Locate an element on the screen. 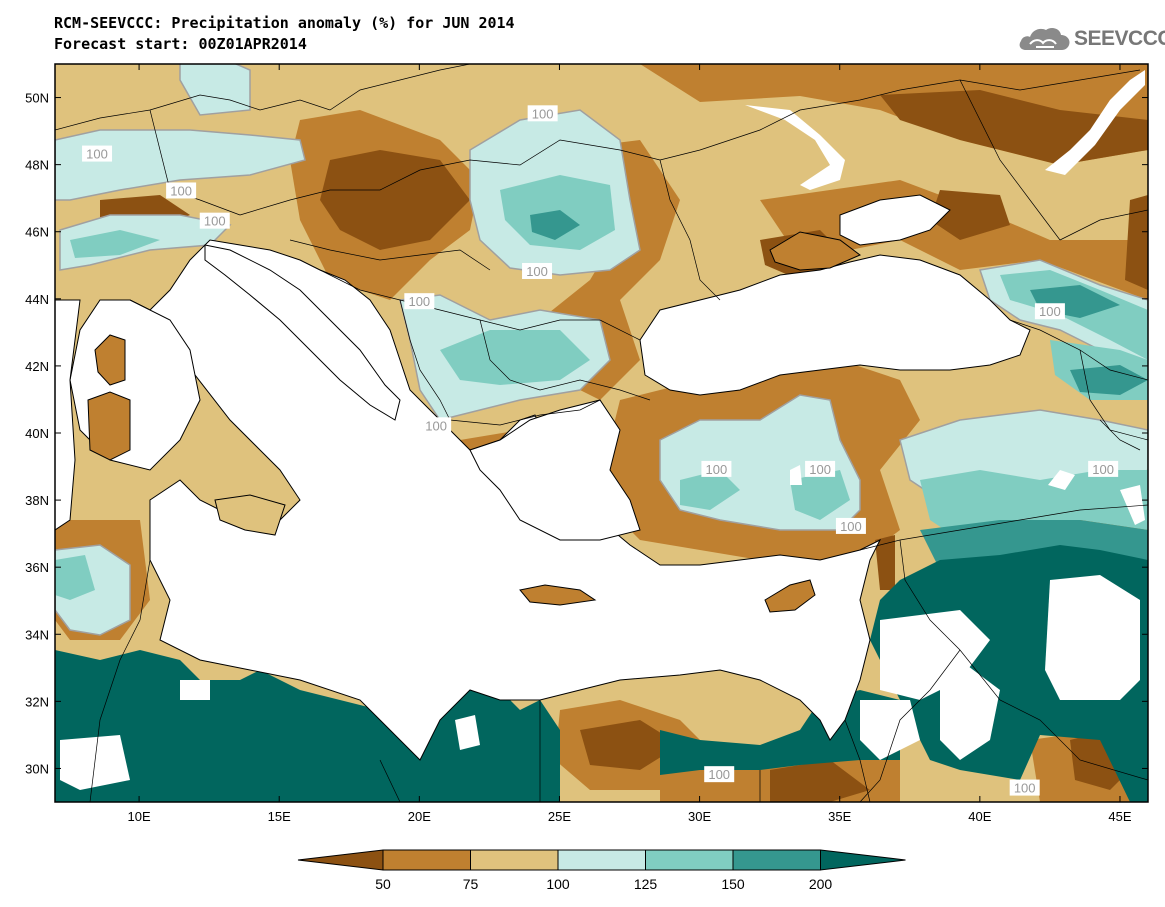 This screenshot has height=907, width=1165. colorbar-label: 125 is located at coordinates (646, 884).